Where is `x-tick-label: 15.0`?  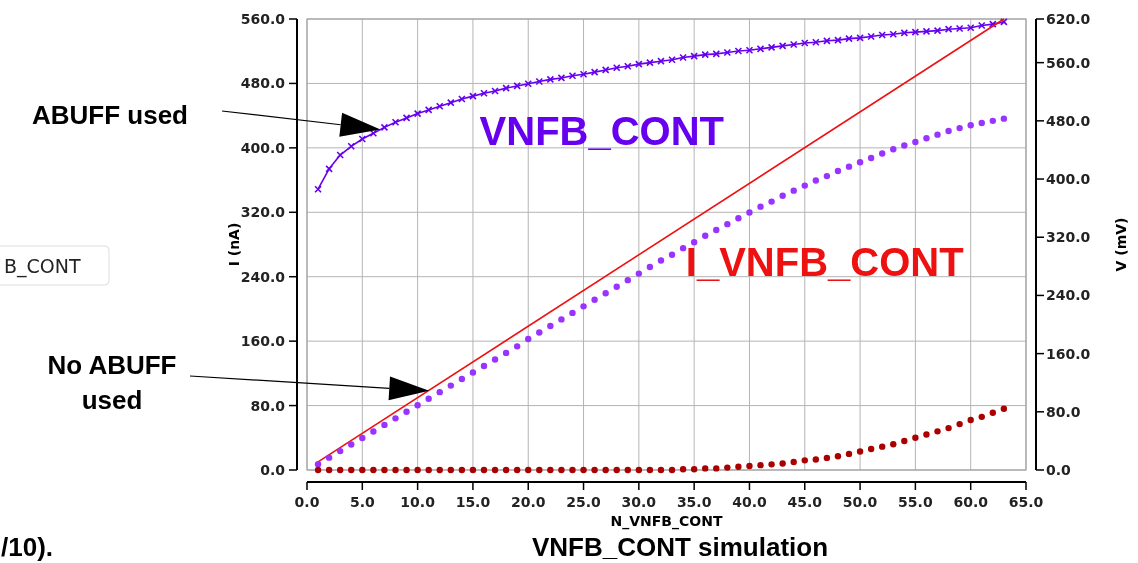 x-tick-label: 15.0 is located at coordinates (473, 502).